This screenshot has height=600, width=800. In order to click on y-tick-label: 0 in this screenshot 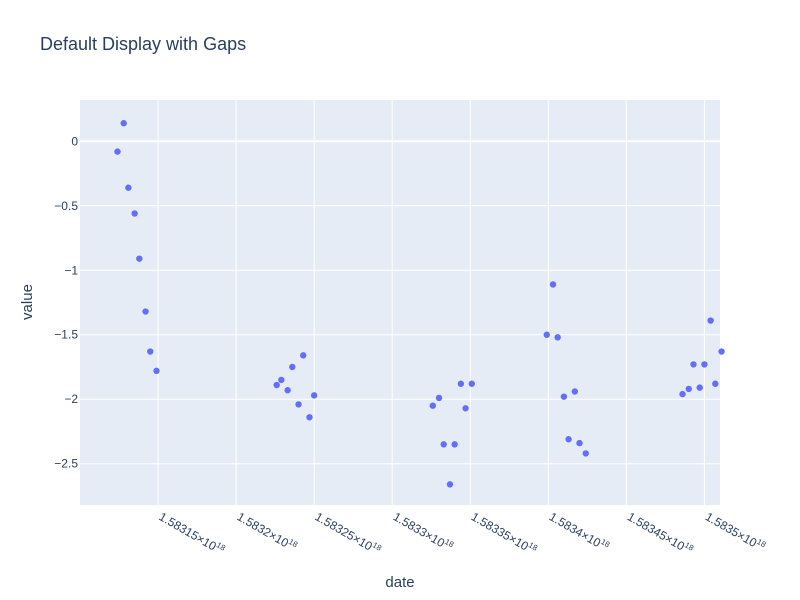, I will do `click(74, 141)`.